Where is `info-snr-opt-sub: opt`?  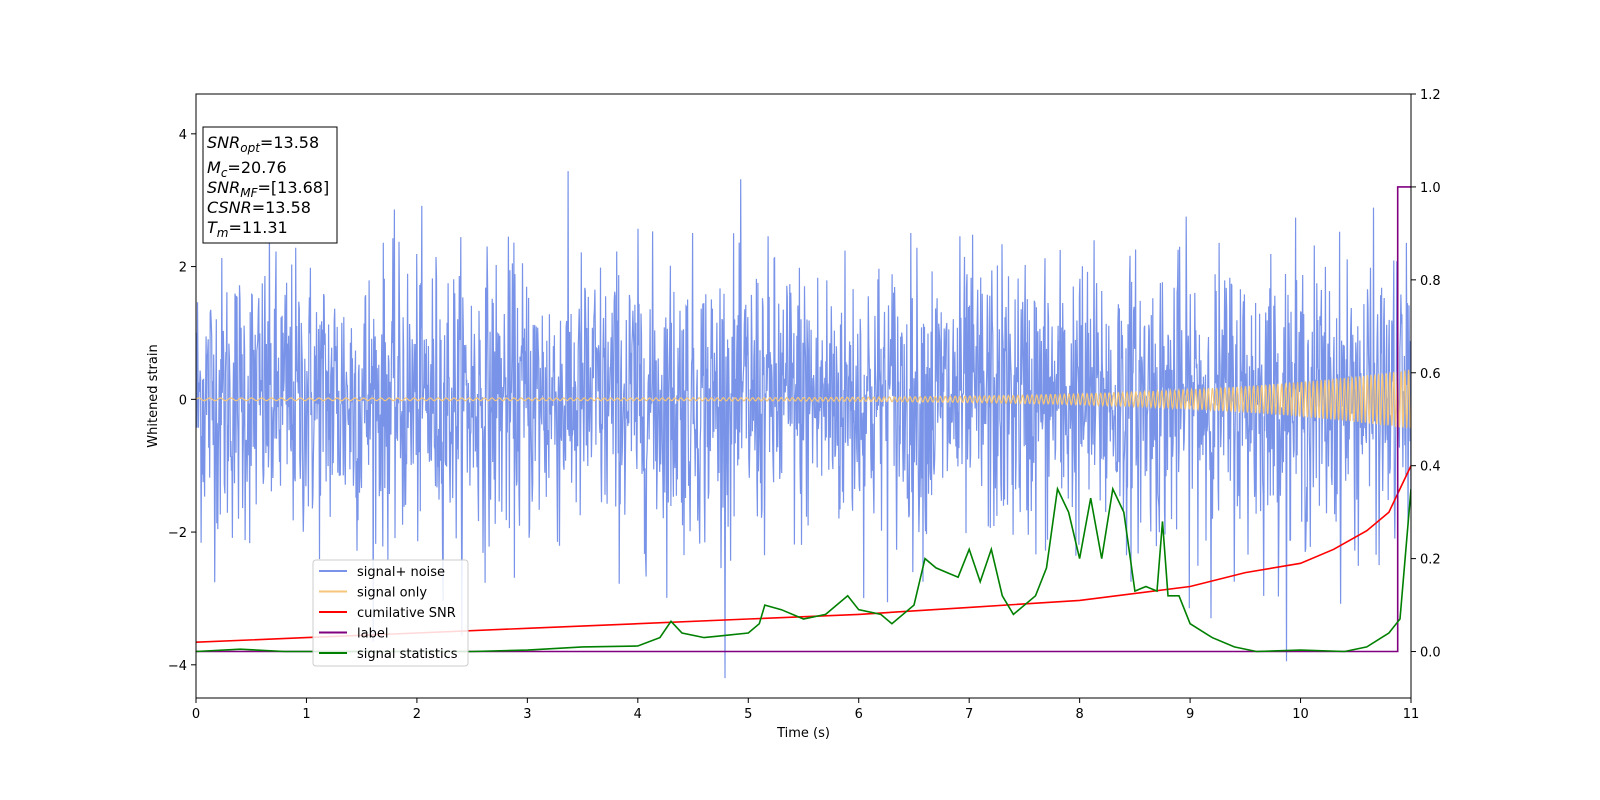
info-snr-opt-sub: opt is located at coordinates (250, 148).